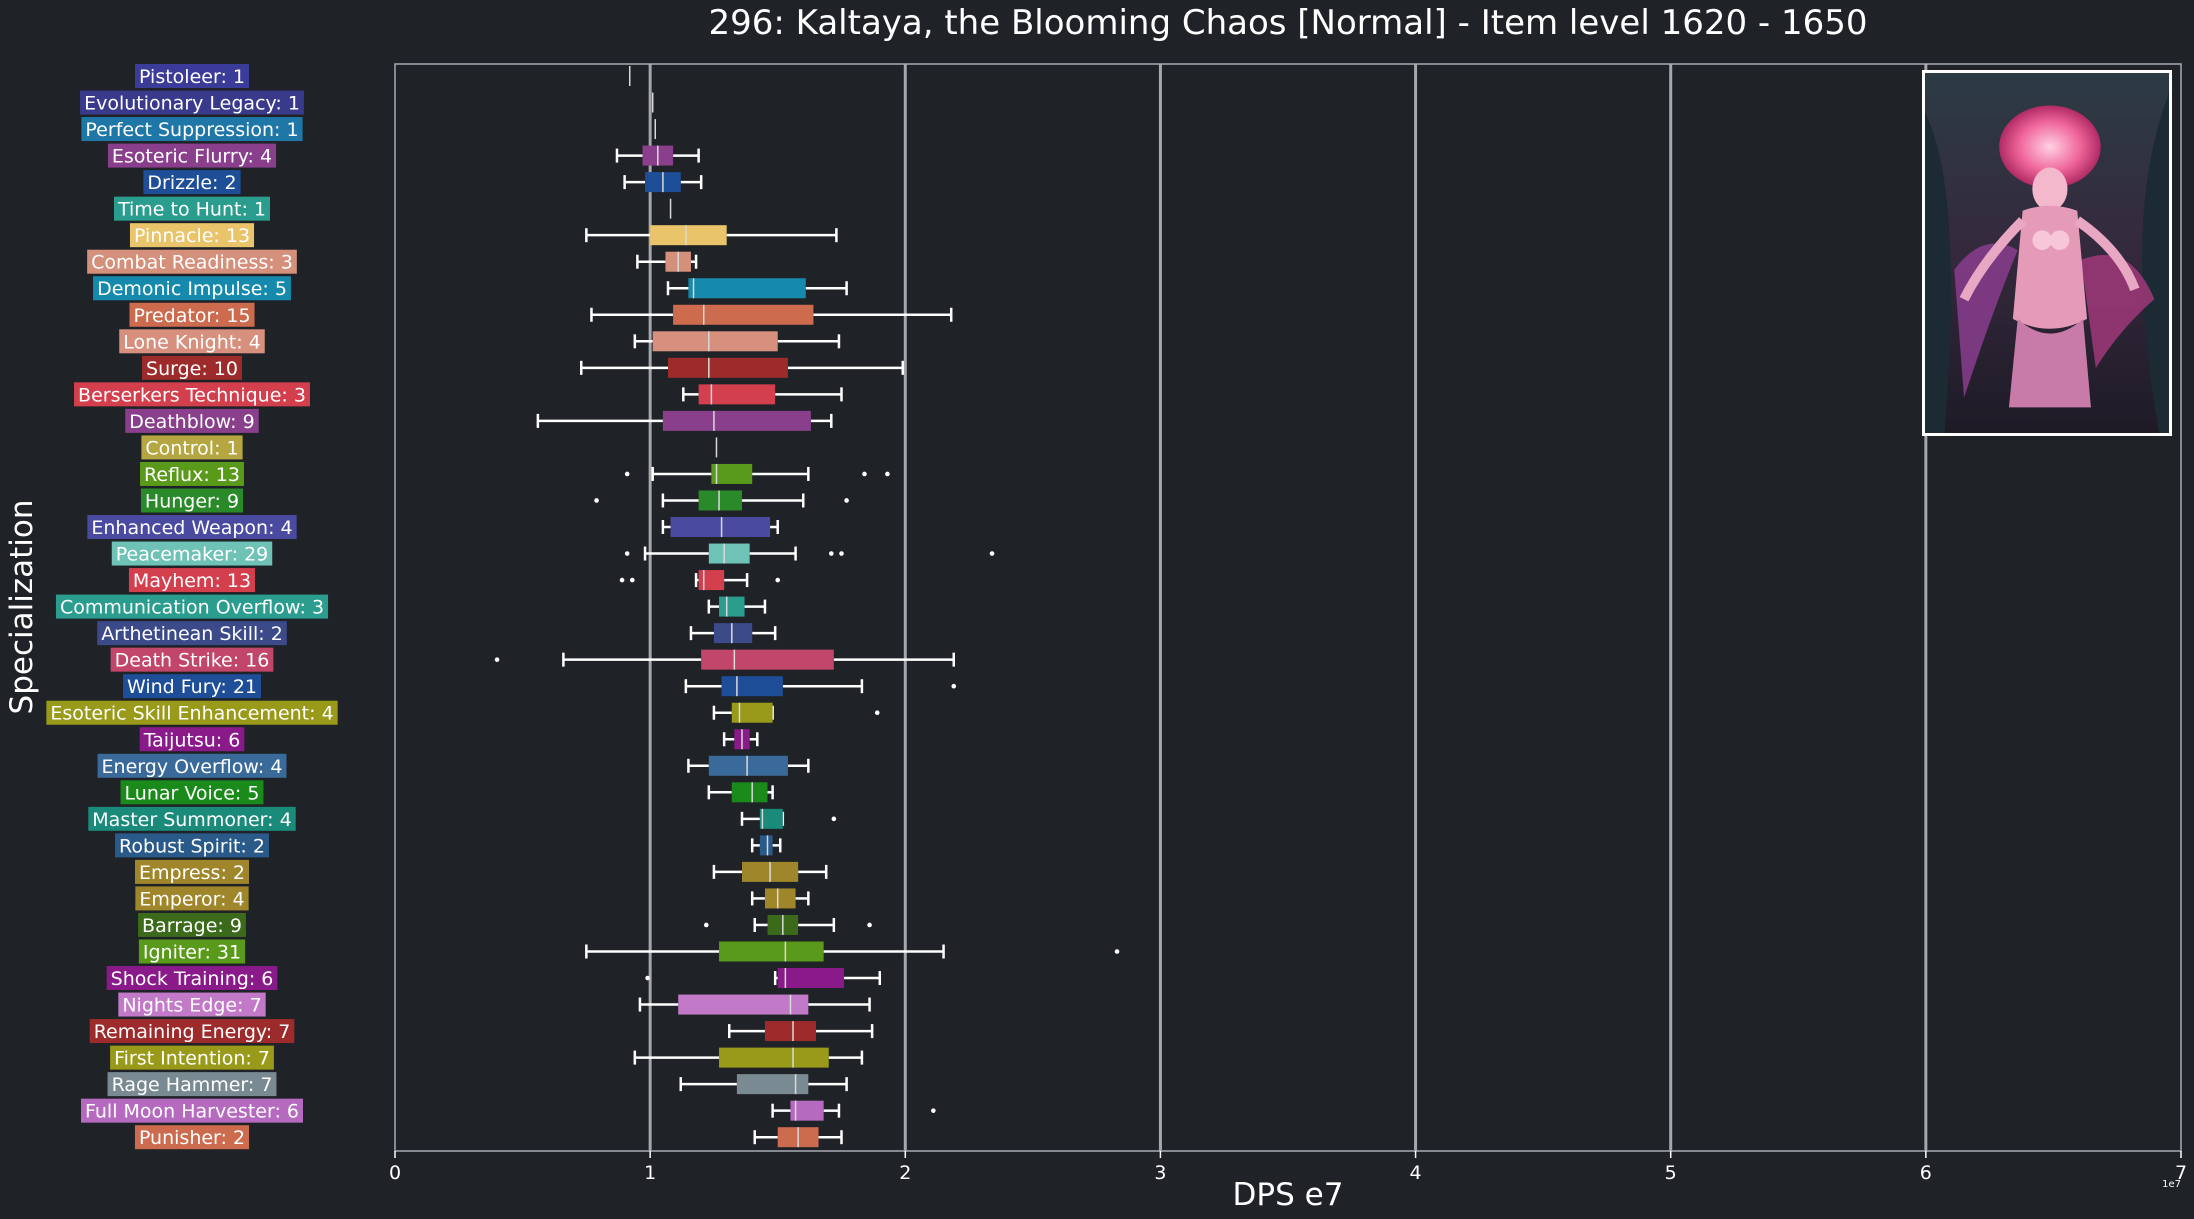 The width and height of the screenshot is (2194, 1219). What do you see at coordinates (192, 661) in the screenshot?
I see `y-tick-label: Death Strike: 16` at bounding box center [192, 661].